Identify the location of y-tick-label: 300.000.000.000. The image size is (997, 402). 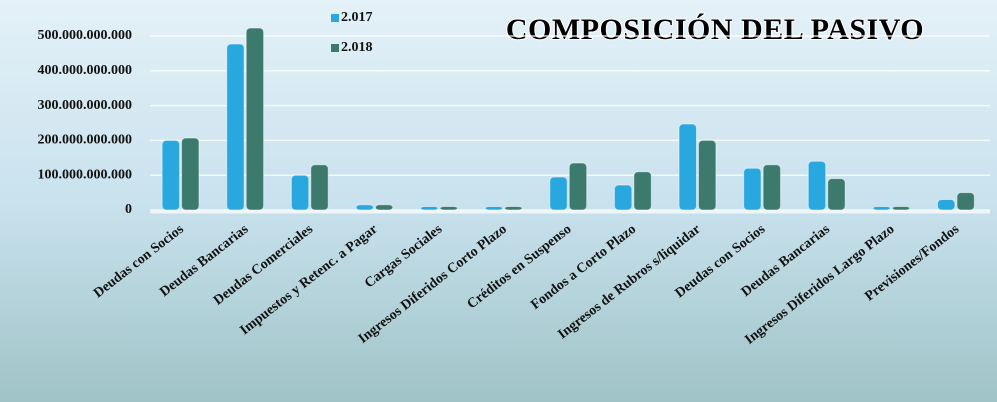
(85, 105).